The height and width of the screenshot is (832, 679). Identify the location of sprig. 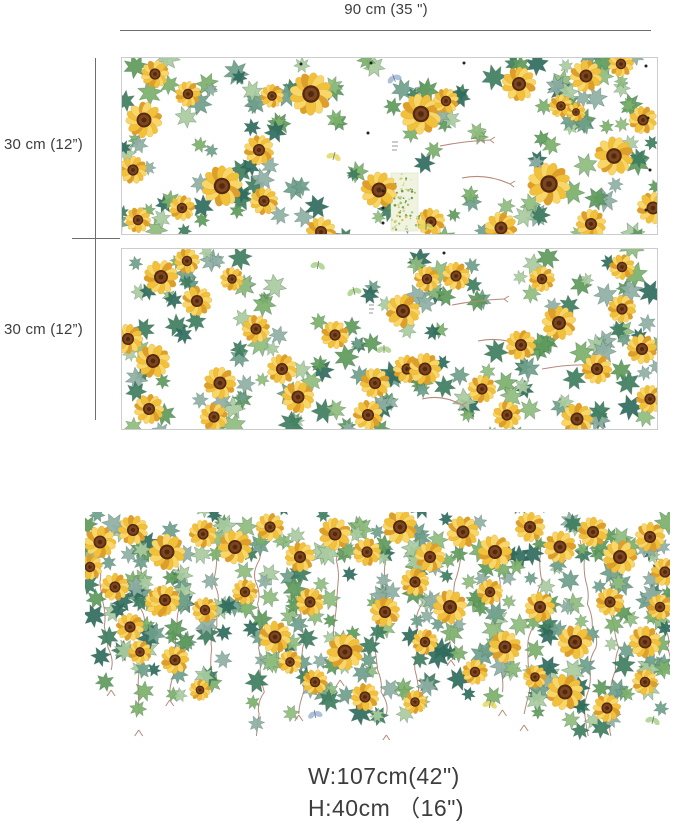
(467, 141).